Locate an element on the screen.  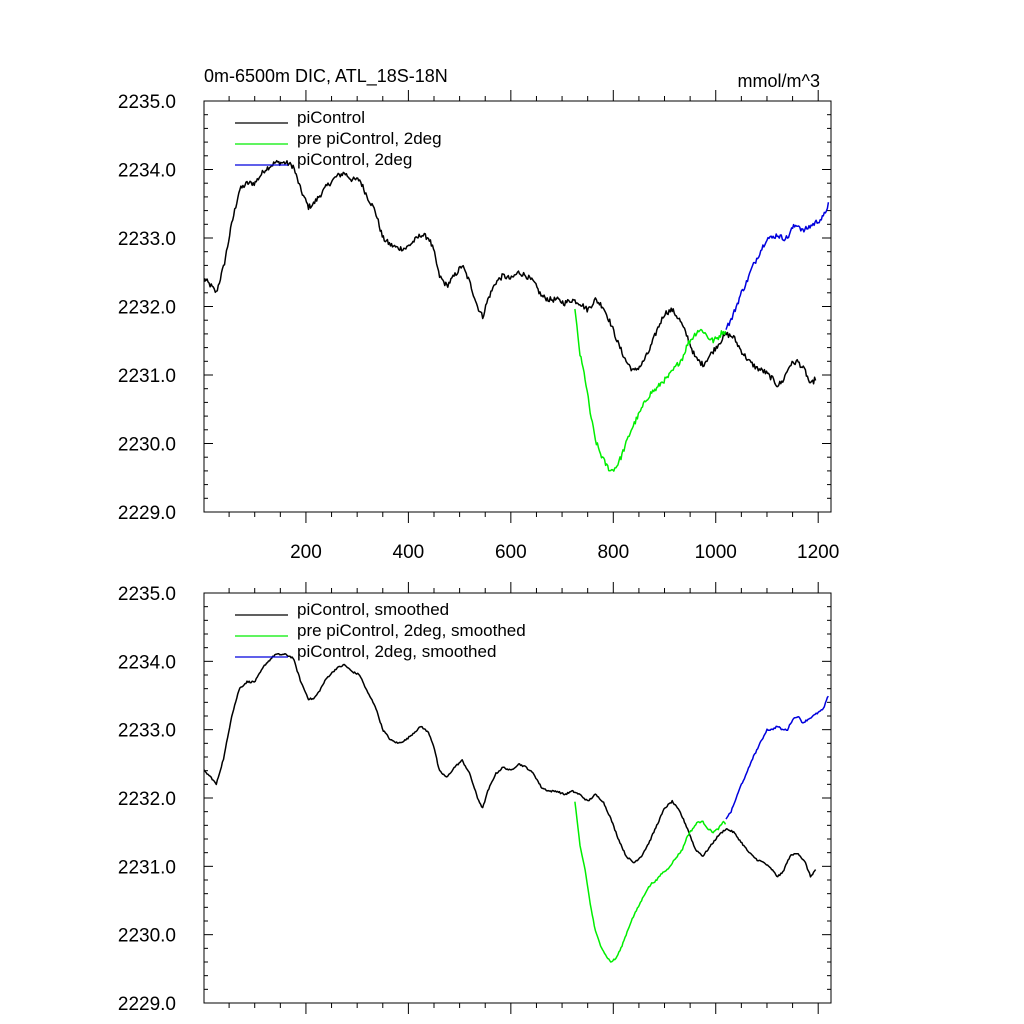
x-tick-label: 600 is located at coordinates (511, 552).